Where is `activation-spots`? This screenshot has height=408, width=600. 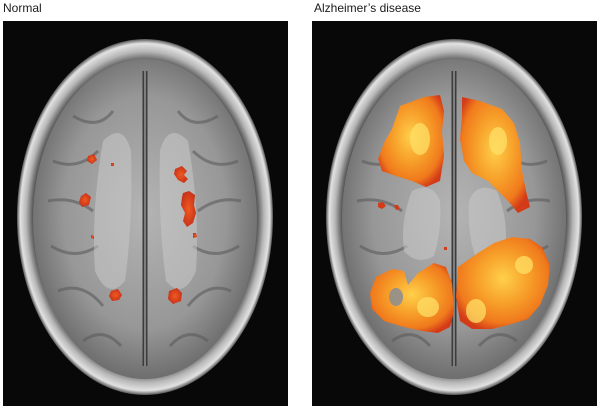
activation-spots is located at coordinates (138, 229).